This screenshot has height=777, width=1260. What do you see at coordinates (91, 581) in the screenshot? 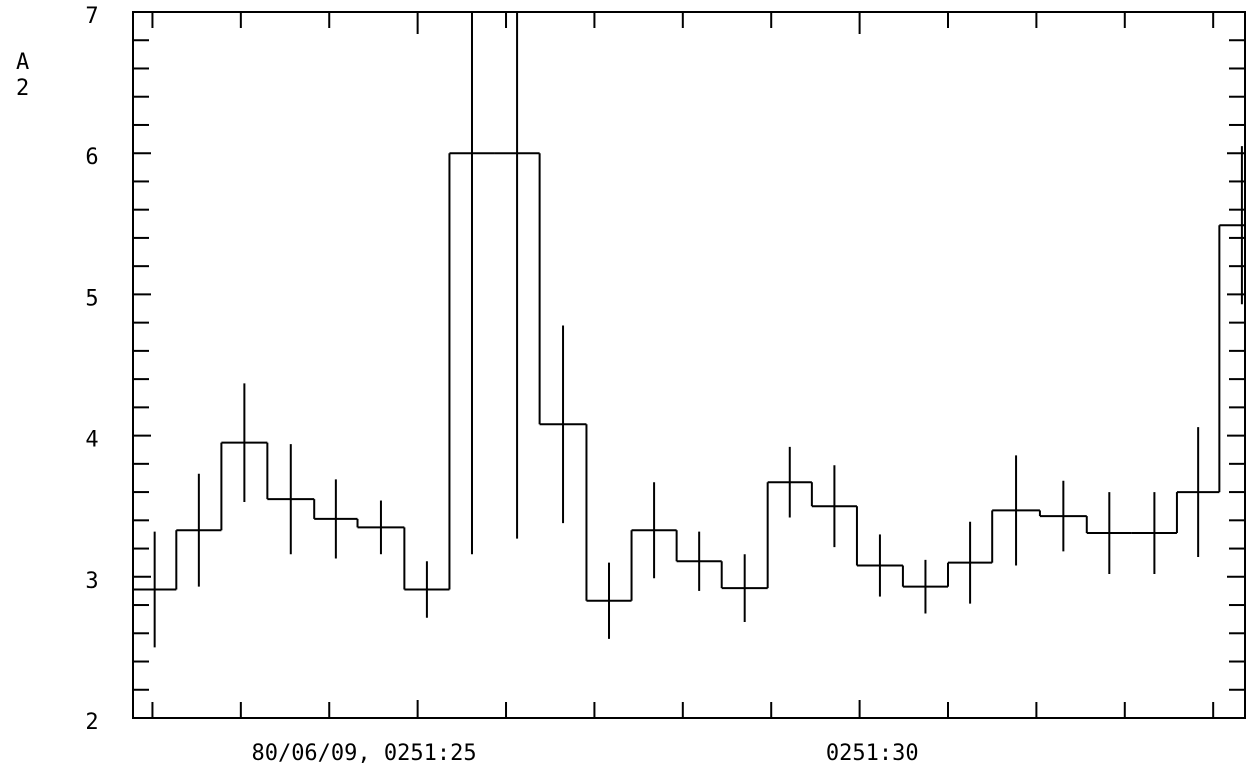
I see `y-tick-label: 3` at bounding box center [91, 581].